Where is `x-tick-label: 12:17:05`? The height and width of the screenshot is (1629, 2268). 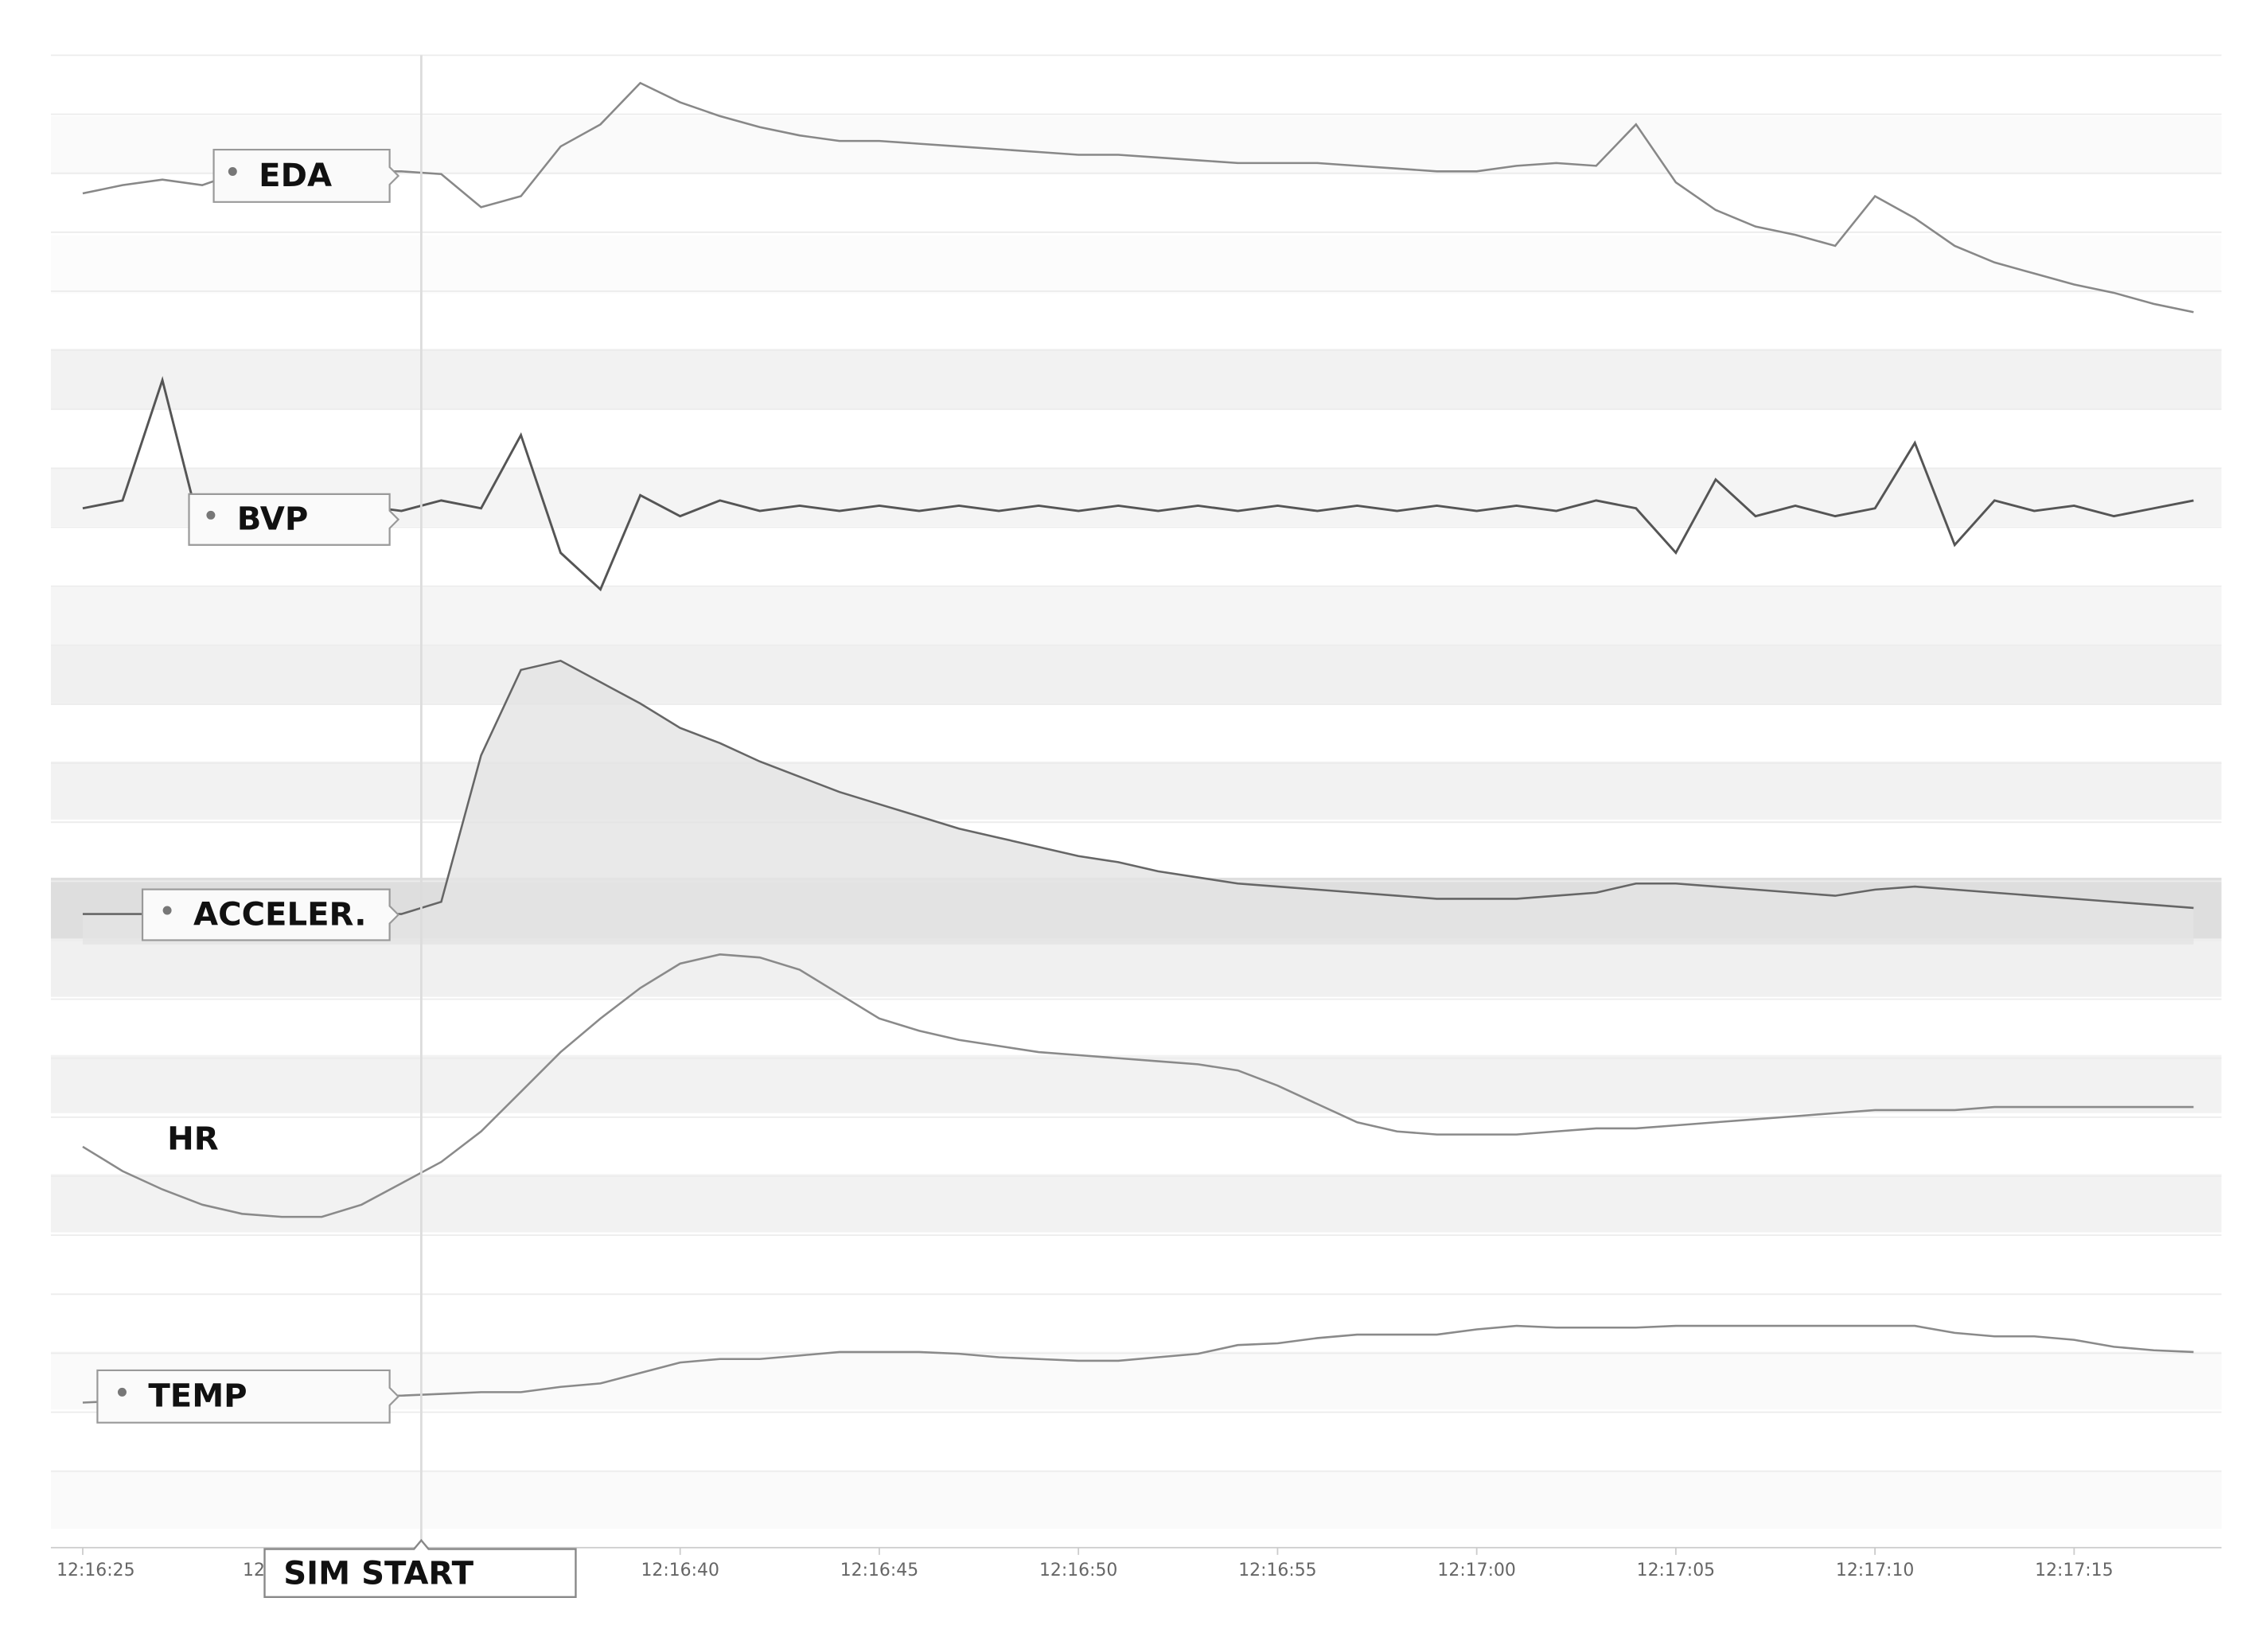 x-tick-label: 12:17:05 is located at coordinates (1676, 1570).